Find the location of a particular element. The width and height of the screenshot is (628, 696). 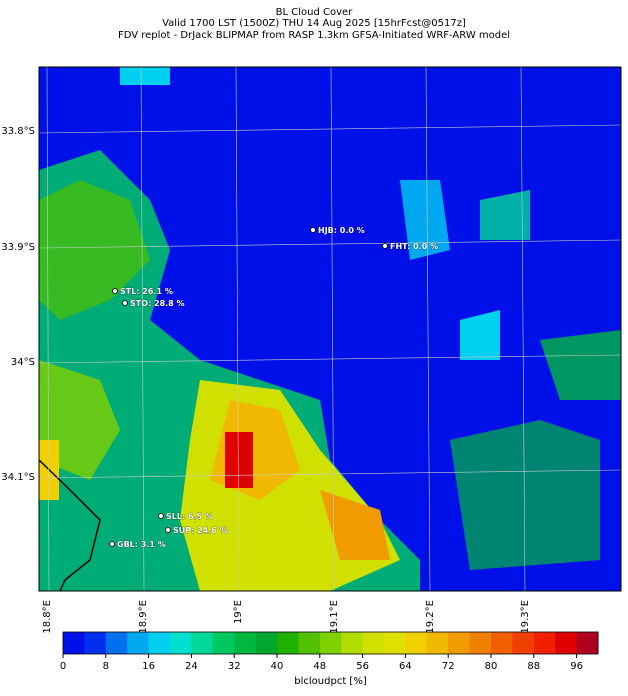

lon-label: 19.3°E is located at coordinates (525, 617).